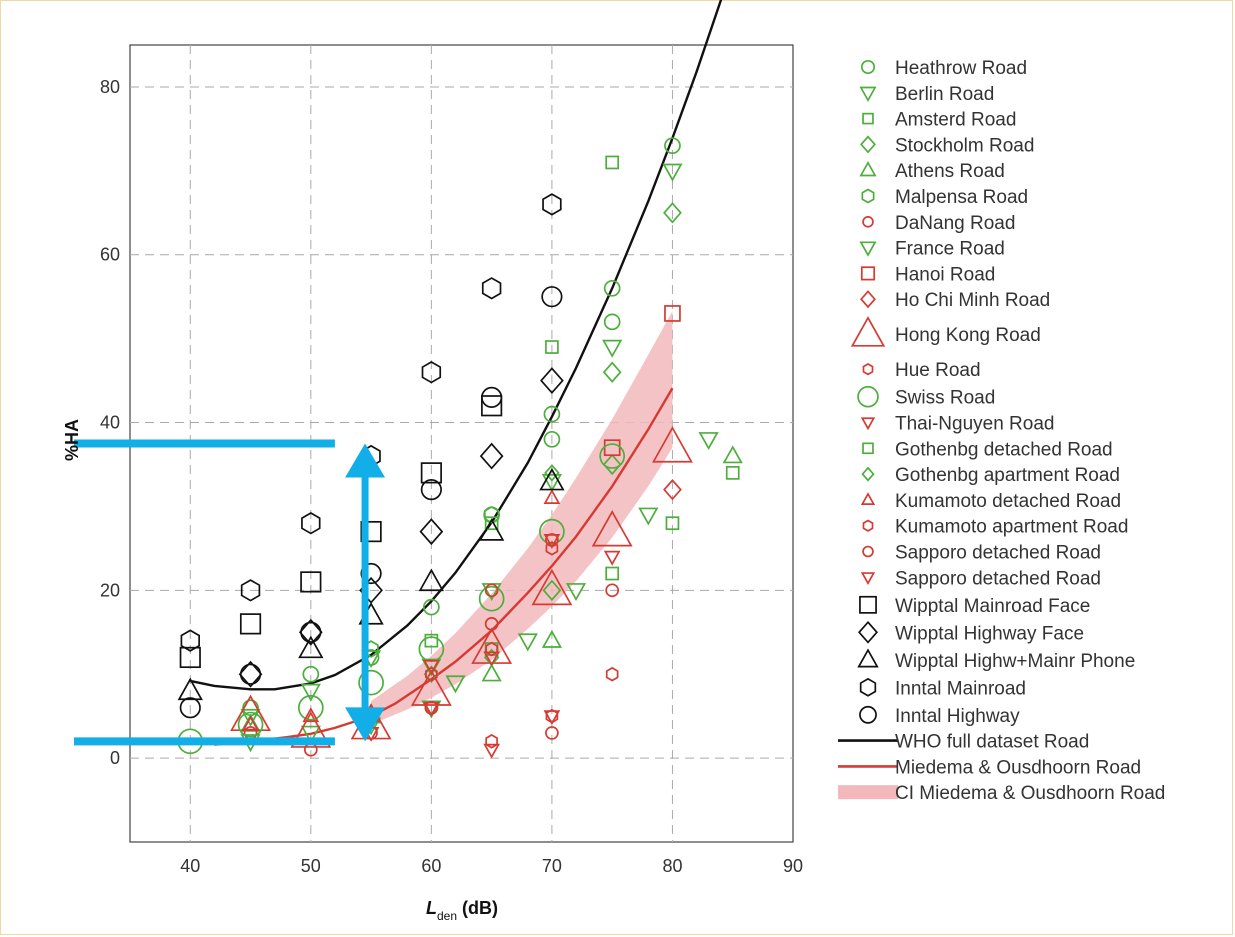 The image size is (1235, 937). Describe the element at coordinates (955, 120) in the screenshot. I see `legend-label: Amsterd Road` at that location.